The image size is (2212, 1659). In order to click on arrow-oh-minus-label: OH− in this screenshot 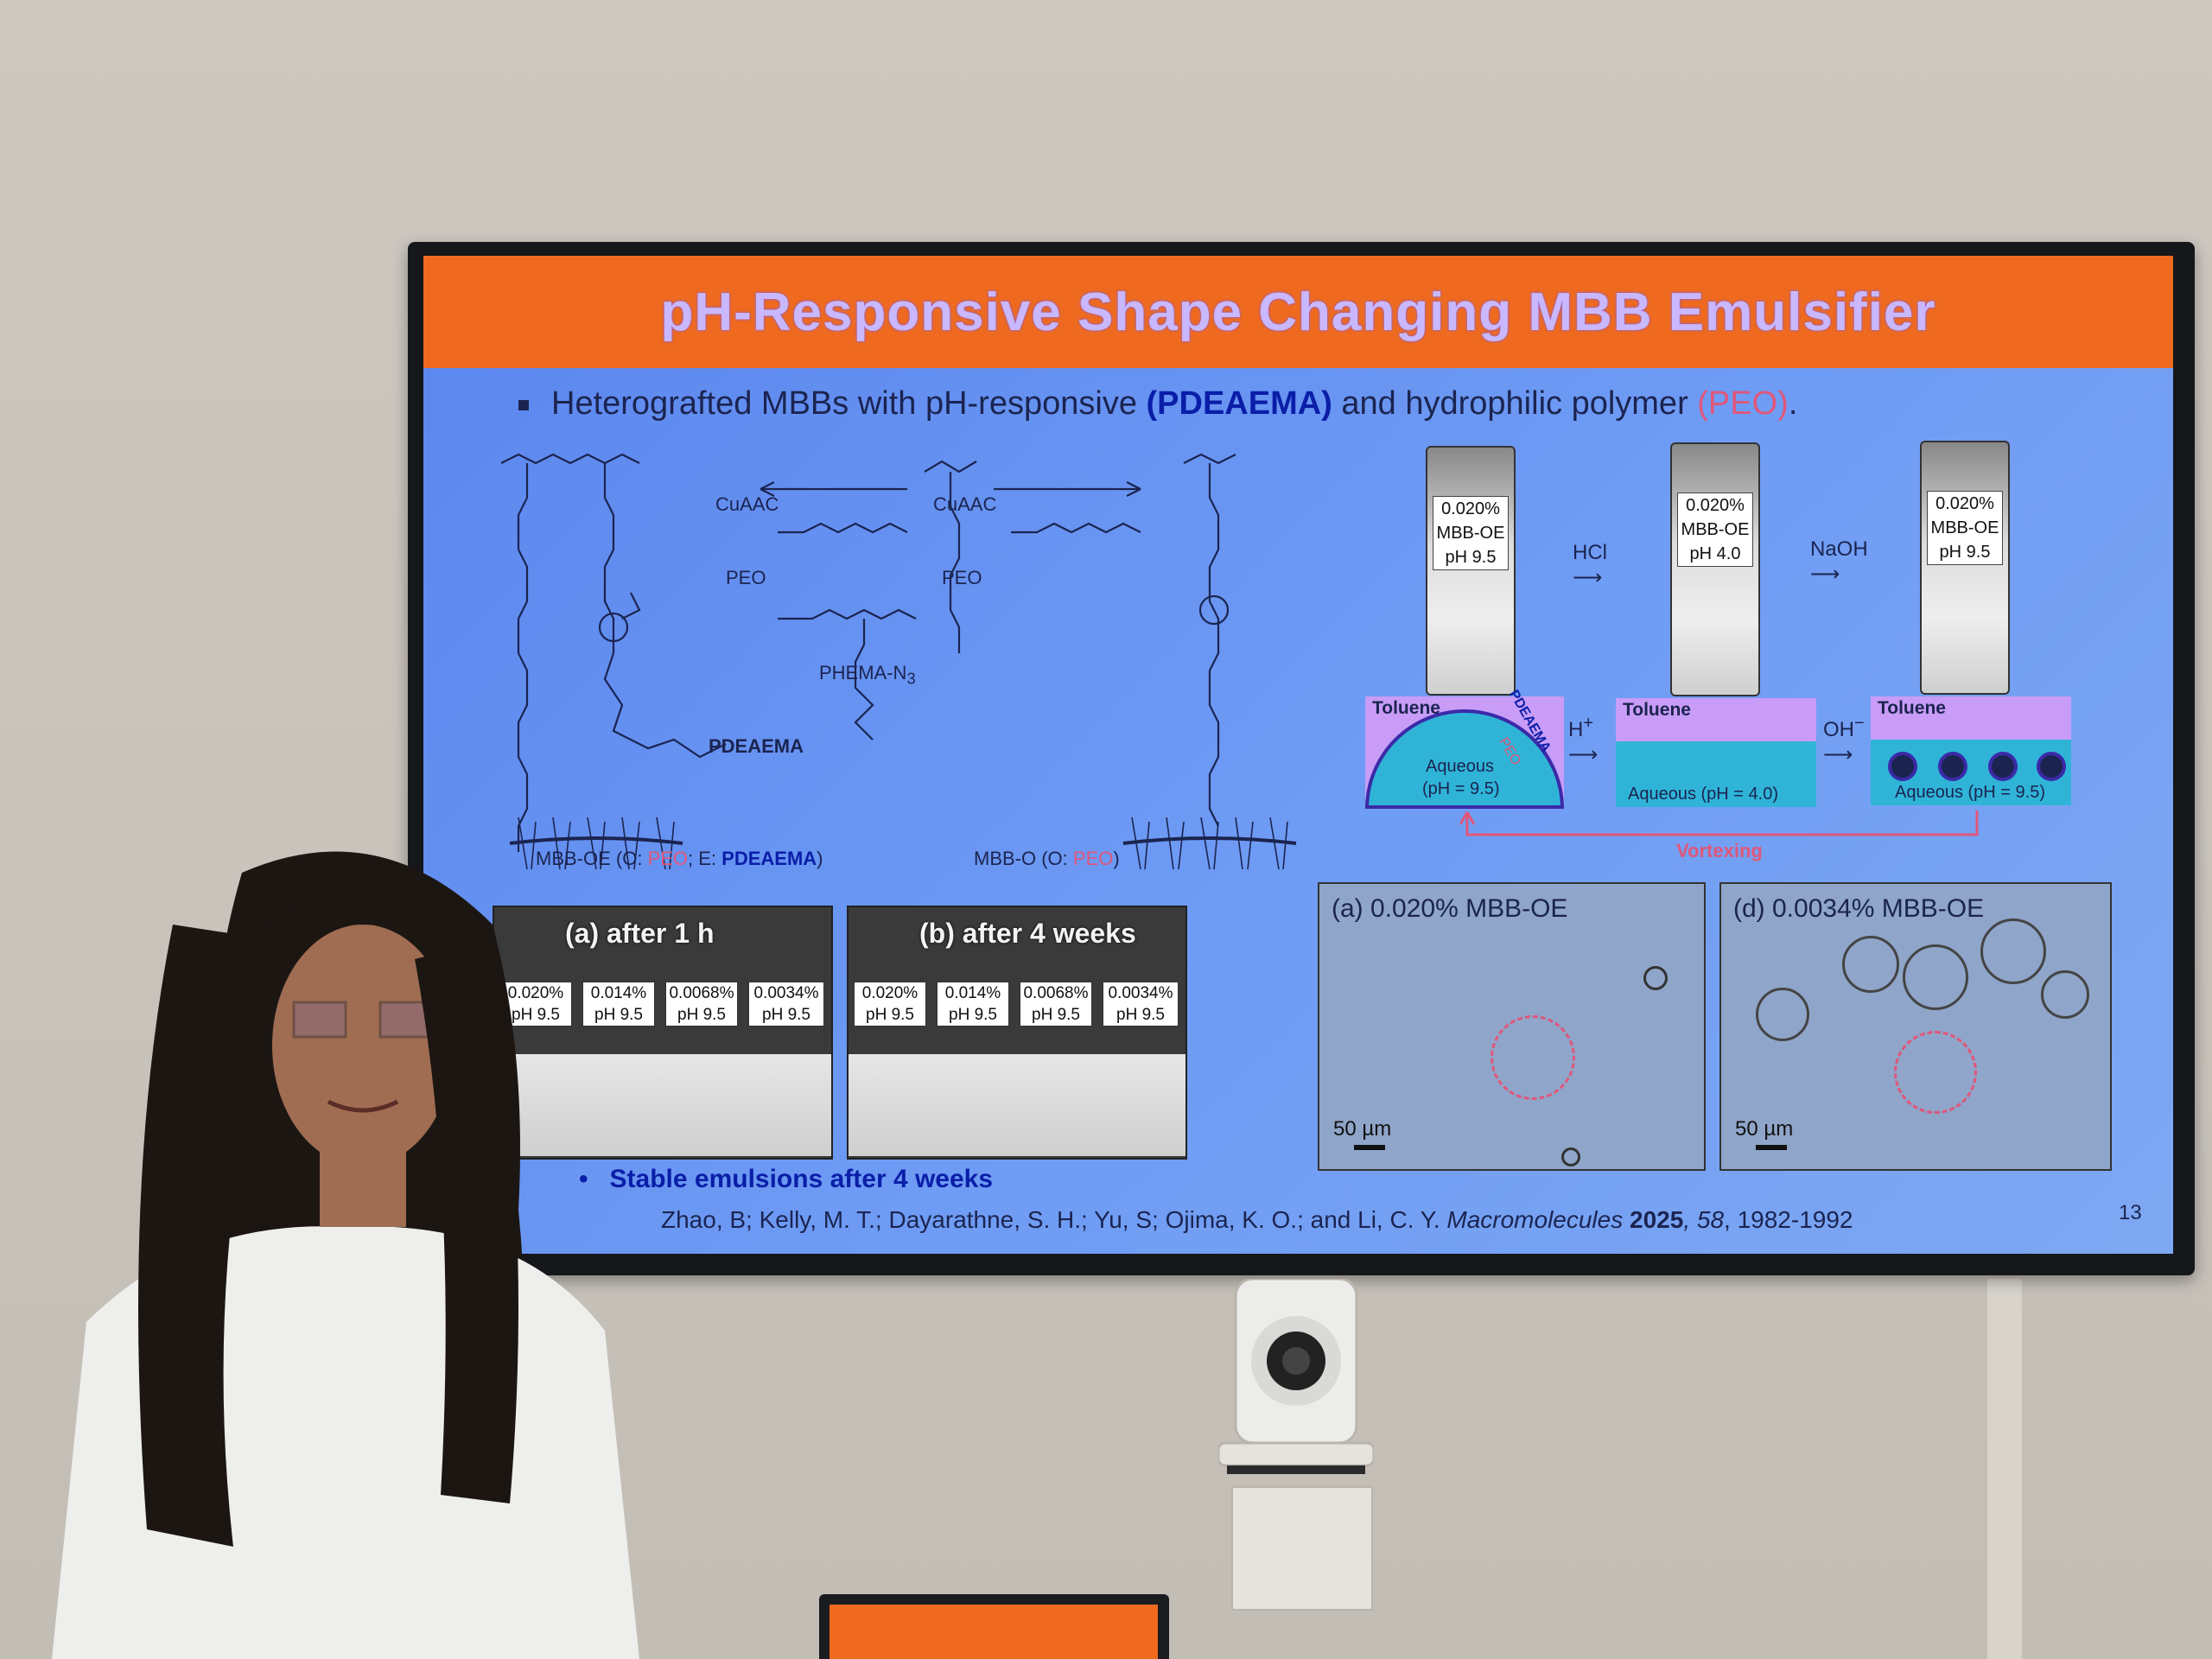, I will do `click(1844, 728)`.